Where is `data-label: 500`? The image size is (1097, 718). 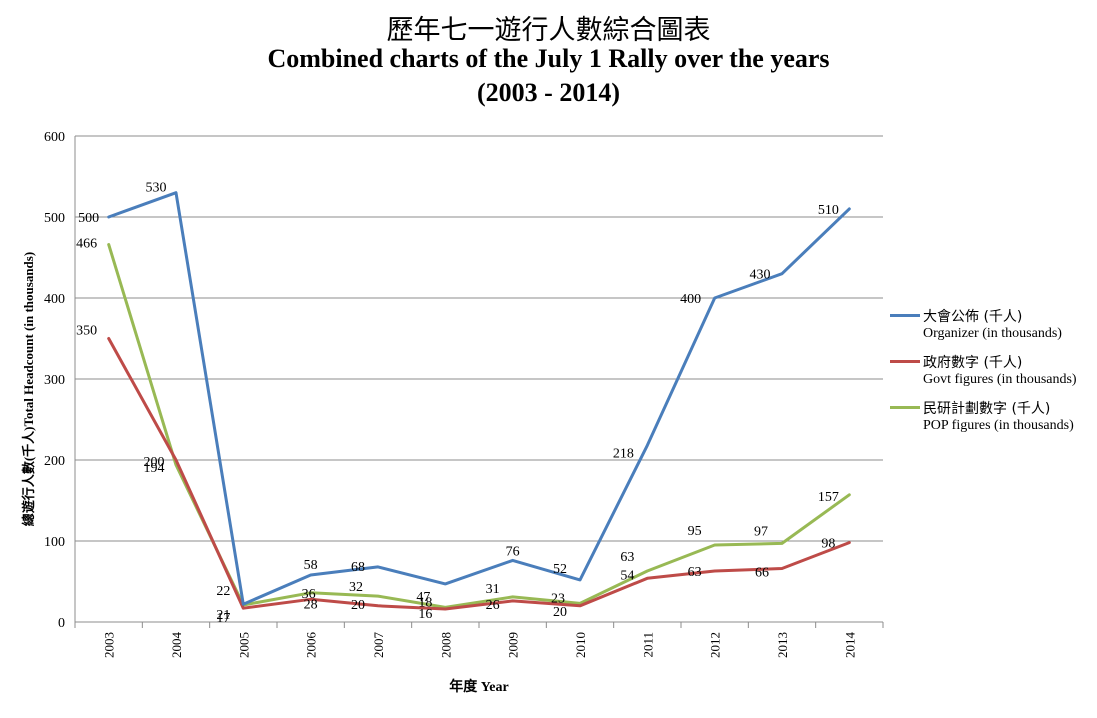 data-label: 500 is located at coordinates (88, 218).